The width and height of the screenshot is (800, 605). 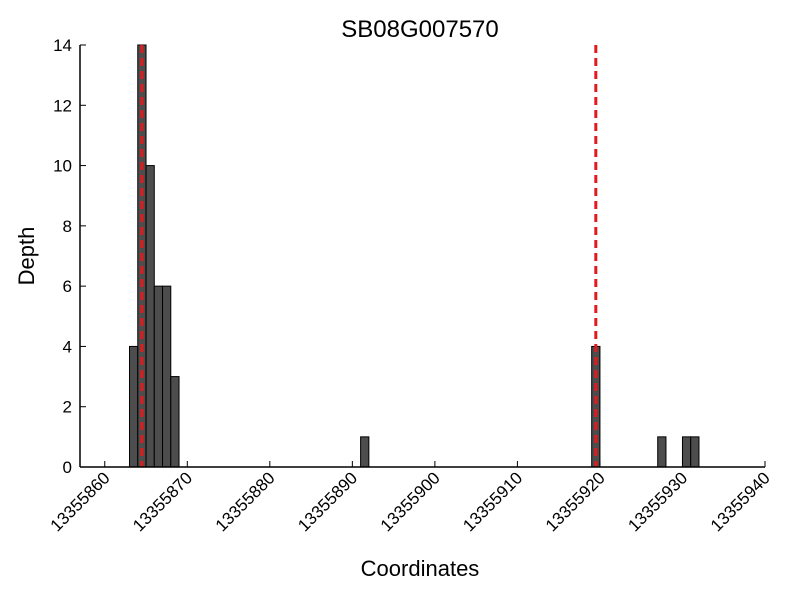 What do you see at coordinates (26, 256) in the screenshot?
I see `y-axis-label: Depth` at bounding box center [26, 256].